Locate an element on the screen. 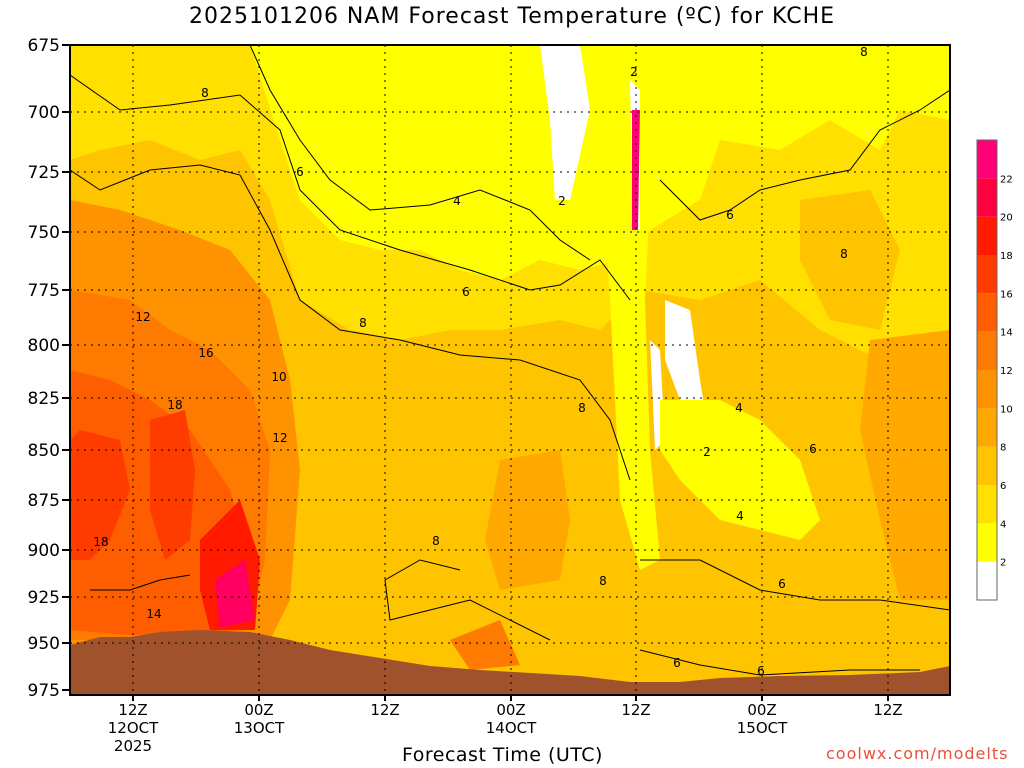 Image resolution: width=1024 pixels, height=768 pixels. y-tick-label: 950 is located at coordinates (44, 644).